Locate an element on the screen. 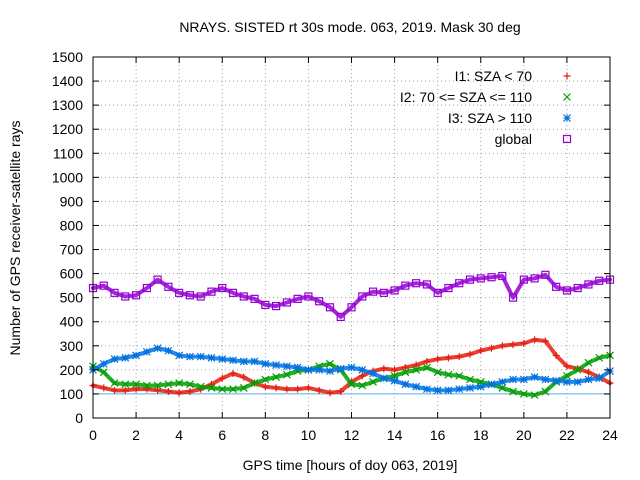  x-tick-label: 4 is located at coordinates (179, 435).